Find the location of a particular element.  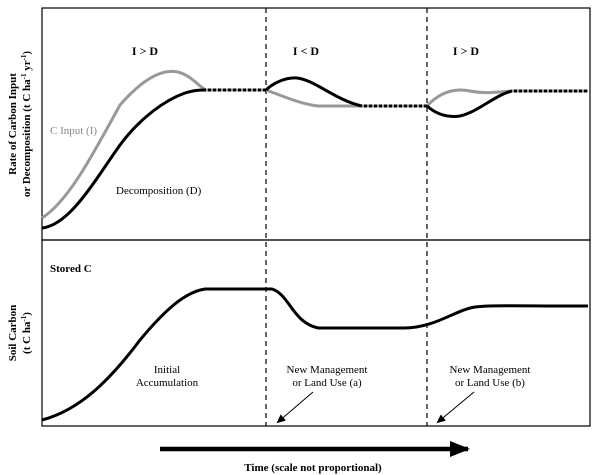

c-input-label: C Input (I) is located at coordinates (73, 131).